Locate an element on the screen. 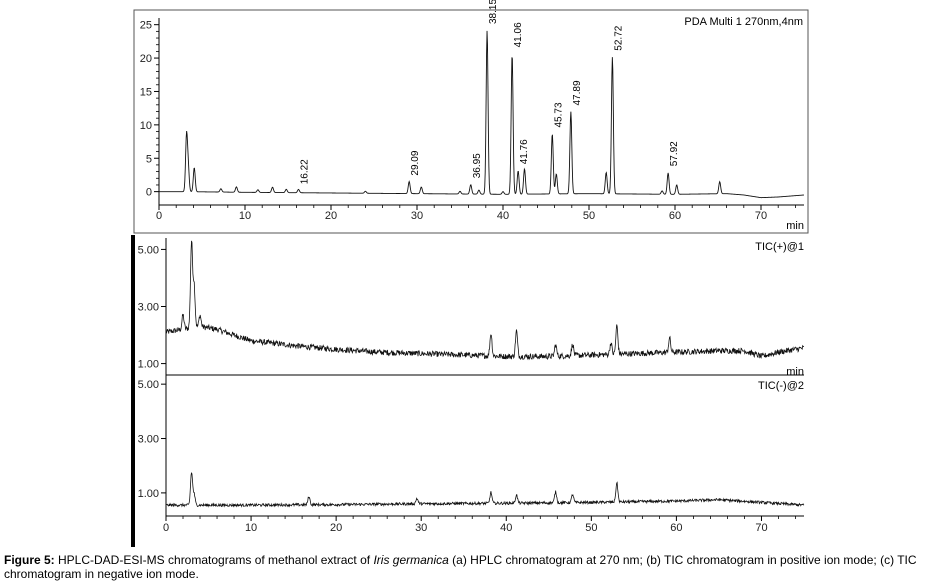  panel-b-trace is located at coordinates (485, 300).